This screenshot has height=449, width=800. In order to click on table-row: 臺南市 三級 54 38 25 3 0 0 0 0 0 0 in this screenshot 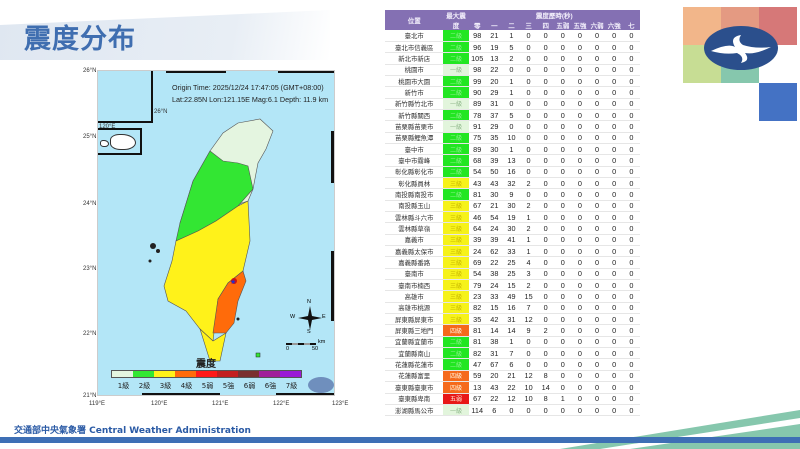, I will do `click(512, 274)`.